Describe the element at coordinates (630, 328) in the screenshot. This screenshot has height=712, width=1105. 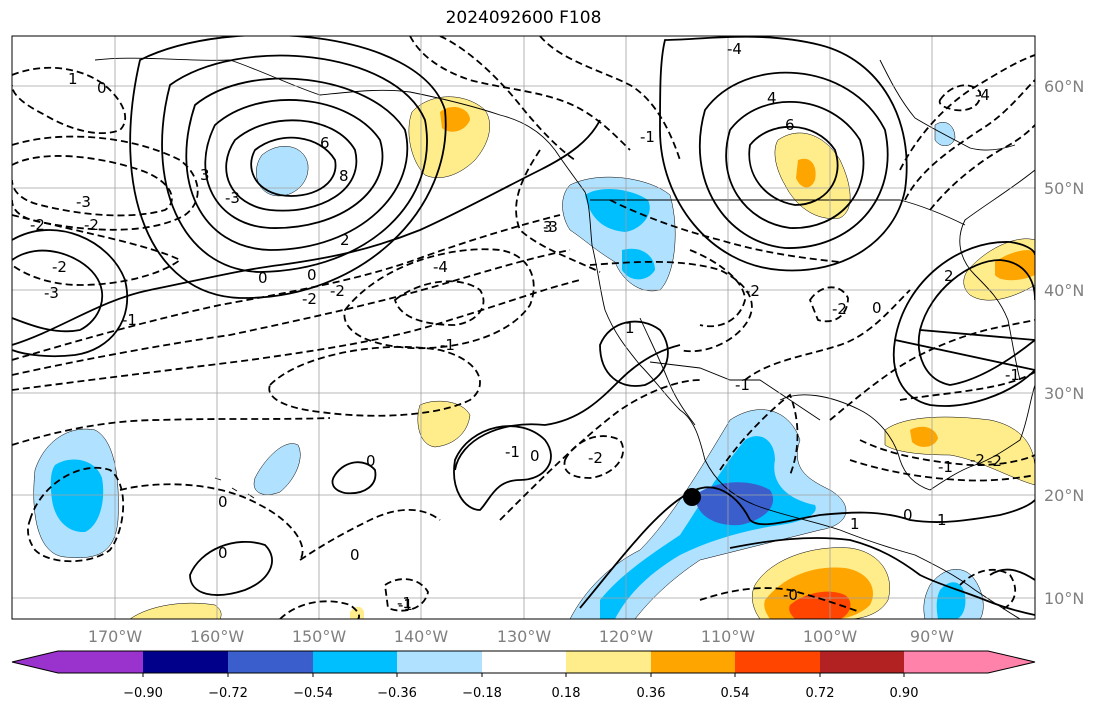
I see `contour-label: 1` at that location.